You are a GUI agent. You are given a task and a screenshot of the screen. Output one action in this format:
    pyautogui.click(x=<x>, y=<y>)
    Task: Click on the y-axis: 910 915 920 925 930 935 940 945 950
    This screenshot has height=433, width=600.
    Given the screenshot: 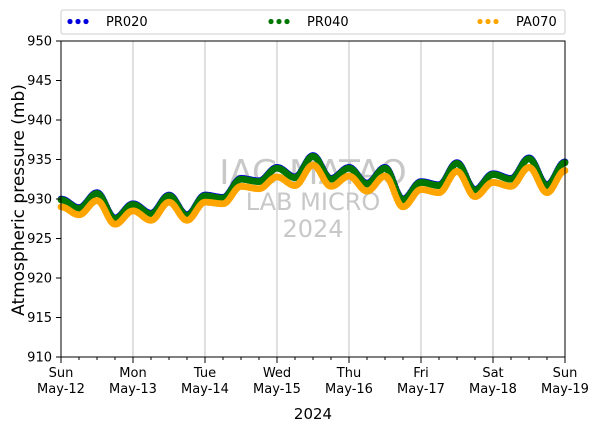 What is the action you would take?
    pyautogui.click(x=44, y=200)
    